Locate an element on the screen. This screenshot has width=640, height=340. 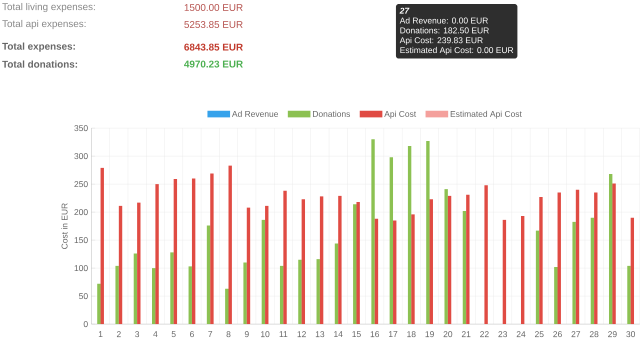
text: Total expenses: is located at coordinates (38, 47).